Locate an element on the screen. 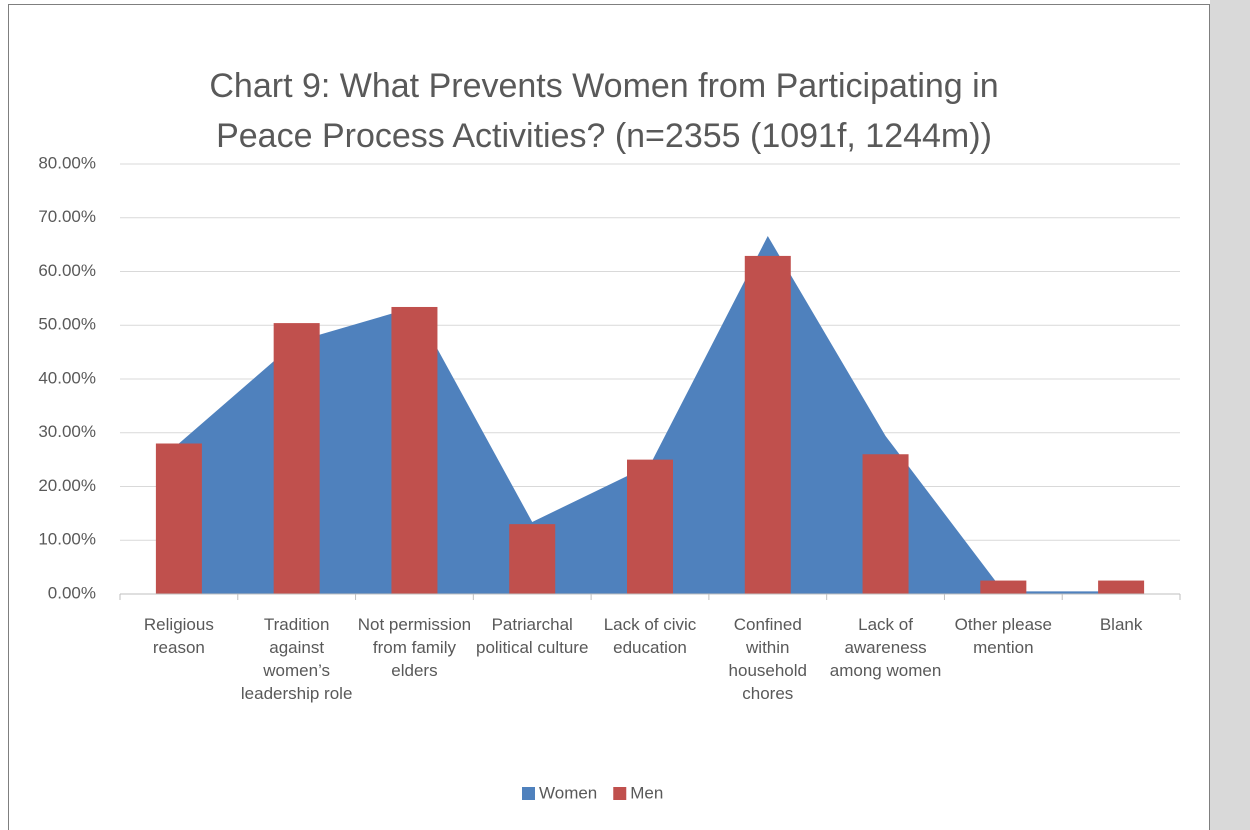  x-tick-label: Not permission from family elders is located at coordinates (414, 647).